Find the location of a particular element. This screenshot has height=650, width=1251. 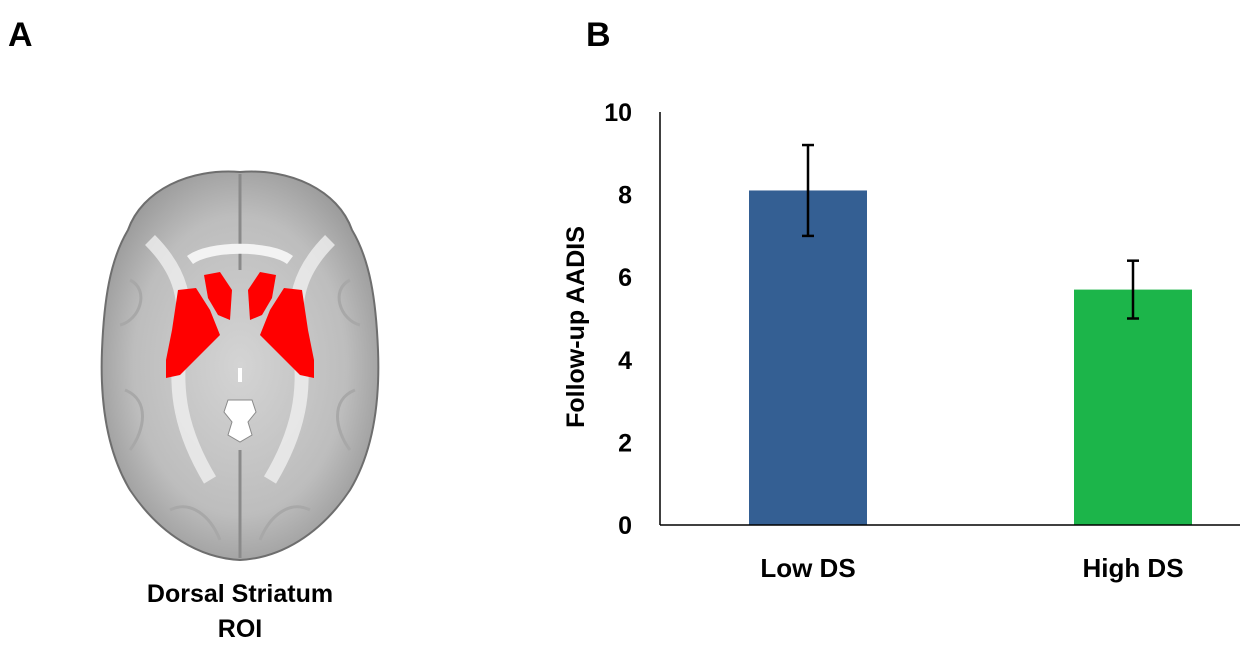

panel-b-label: B is located at coordinates (598, 35).